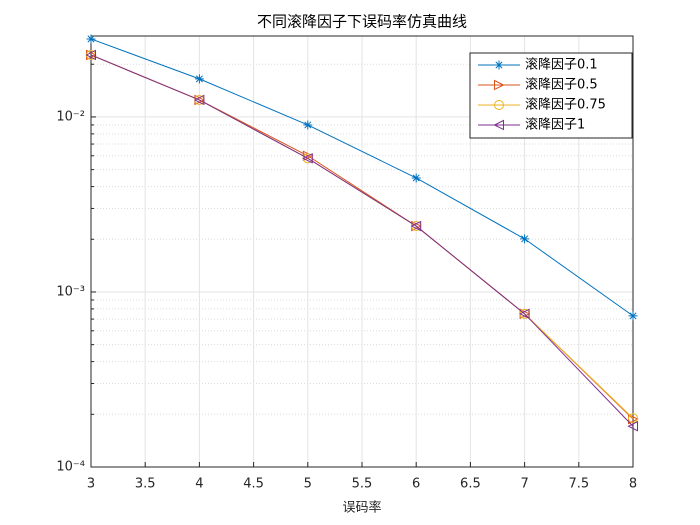  I want to click on x-tick-label: 4.5, so click(253, 484).